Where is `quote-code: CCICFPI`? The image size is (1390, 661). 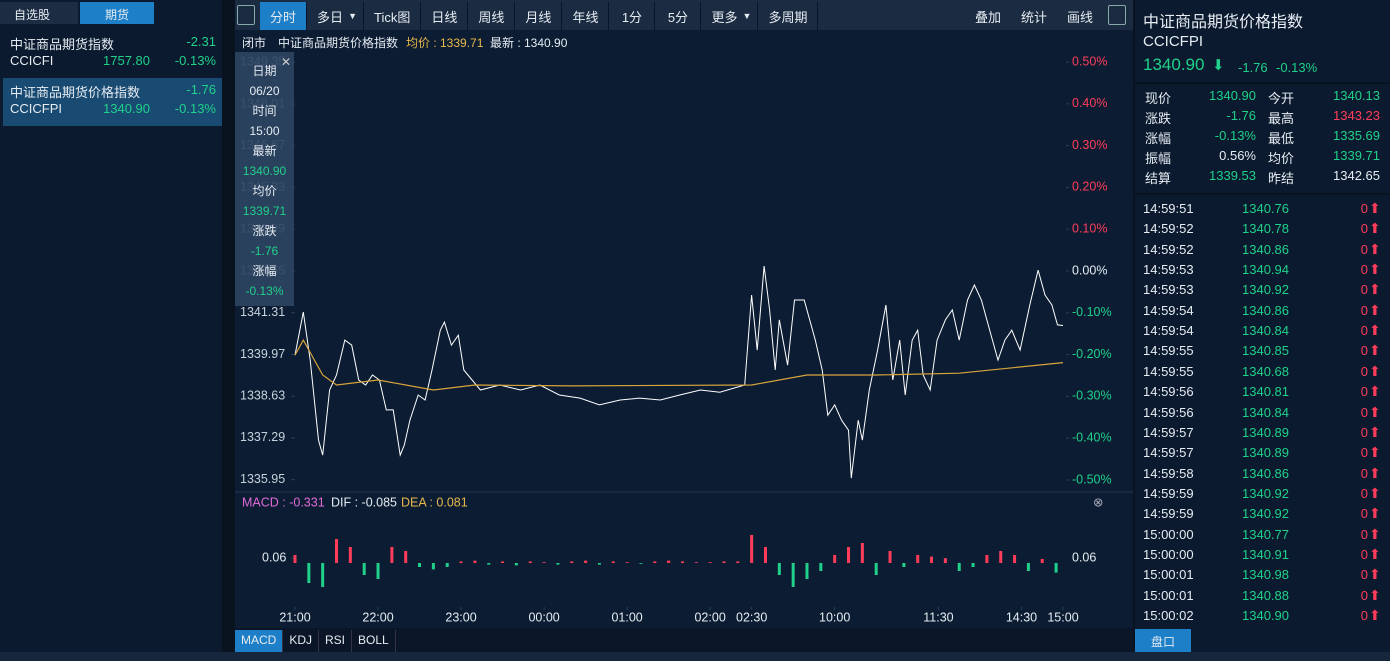
quote-code: CCICFPI is located at coordinates (1173, 41).